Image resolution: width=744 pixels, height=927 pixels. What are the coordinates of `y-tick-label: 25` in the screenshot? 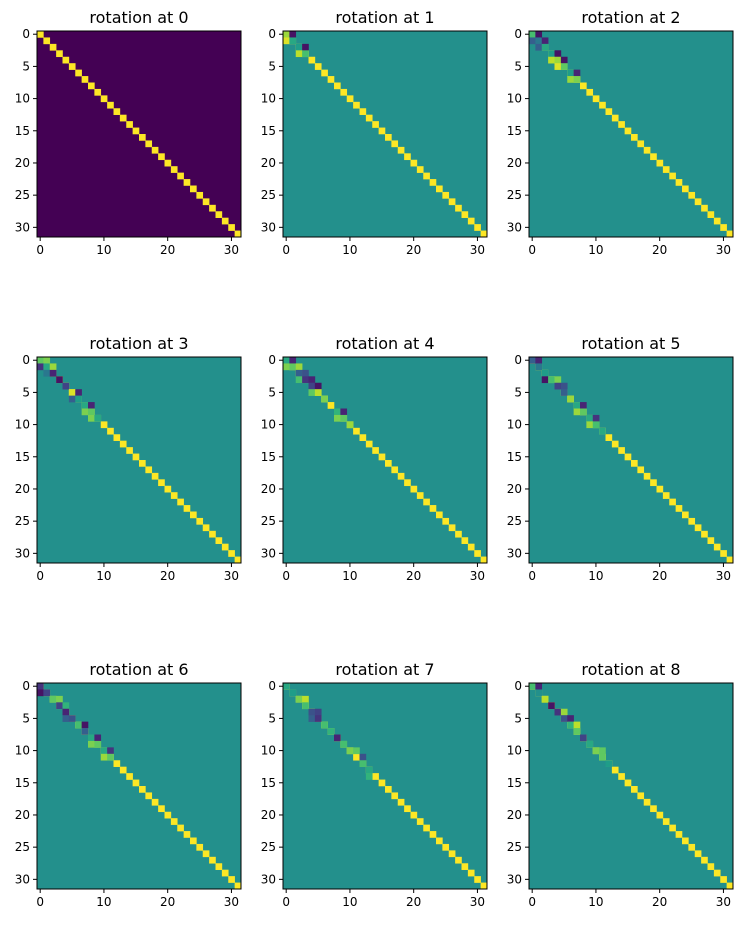 It's located at (22, 195).